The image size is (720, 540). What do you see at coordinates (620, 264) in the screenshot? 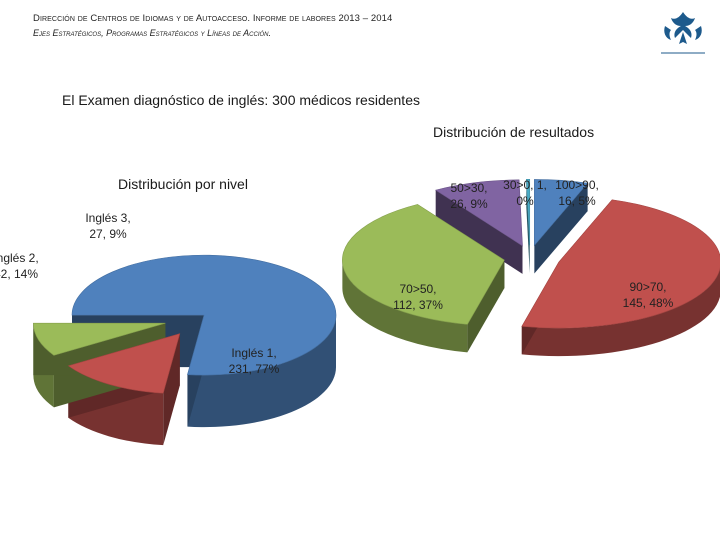
I see `pie-slice-90>70` at bounding box center [620, 264].